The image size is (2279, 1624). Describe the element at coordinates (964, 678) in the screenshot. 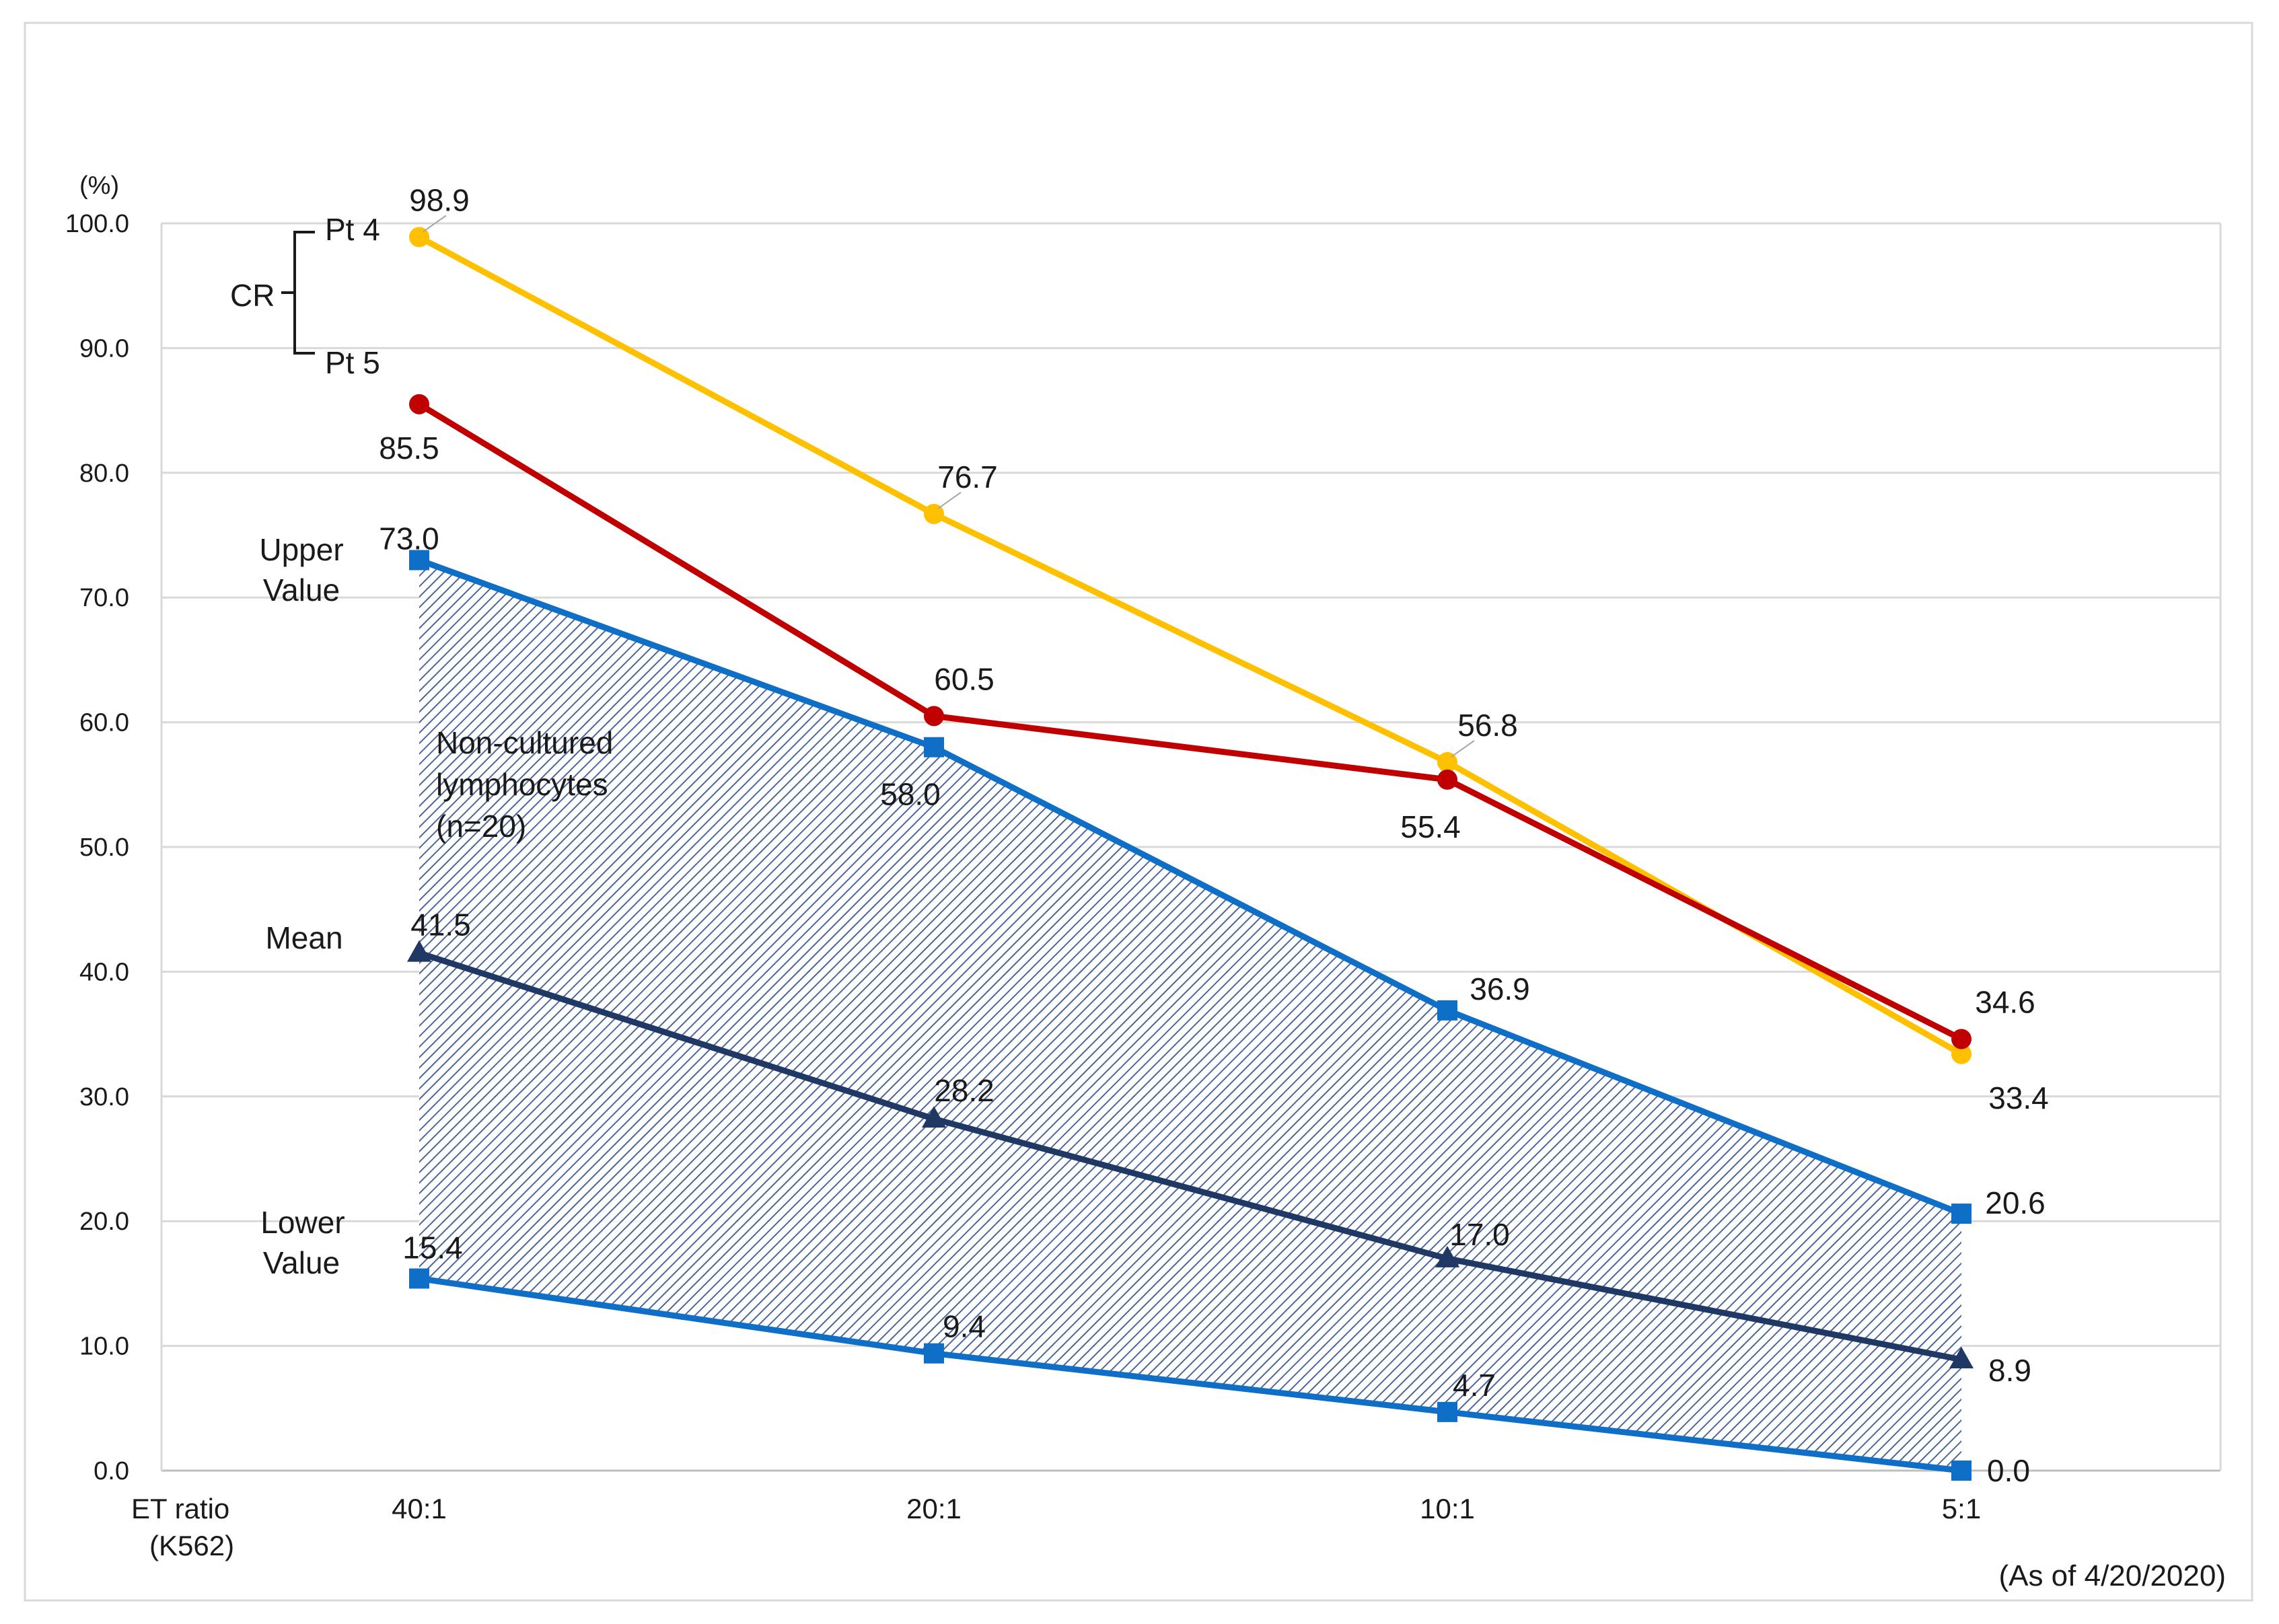

I see `pt-5-data-label: 60.5` at that location.